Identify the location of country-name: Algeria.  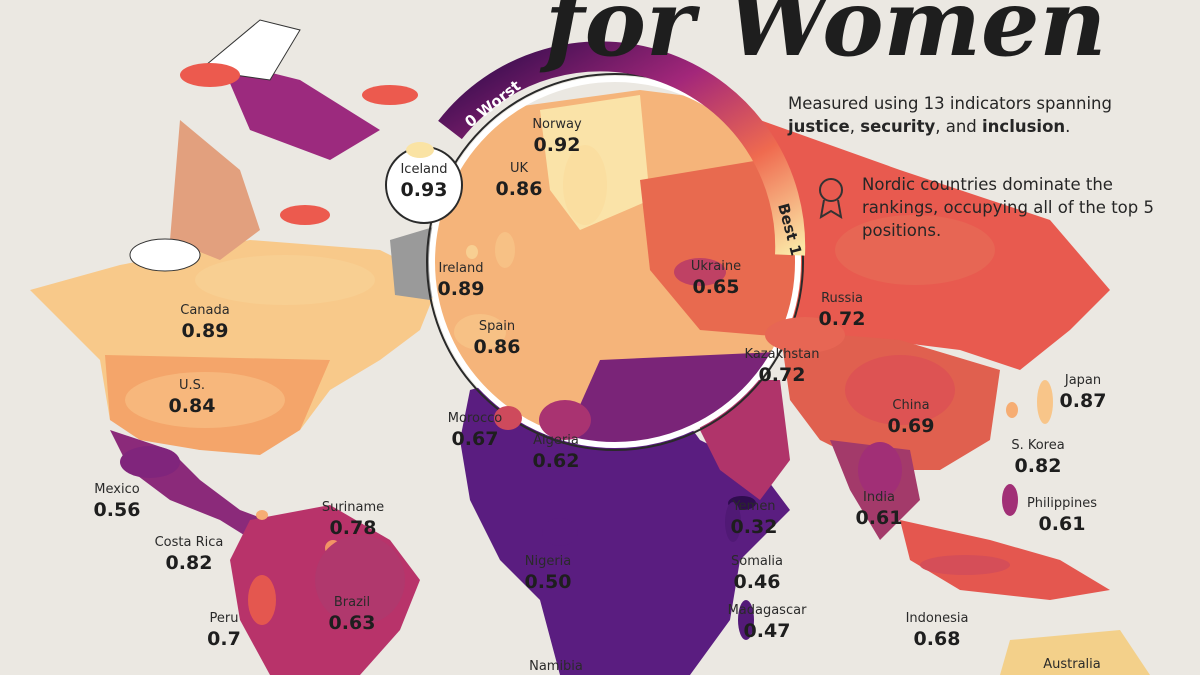
(556, 440).